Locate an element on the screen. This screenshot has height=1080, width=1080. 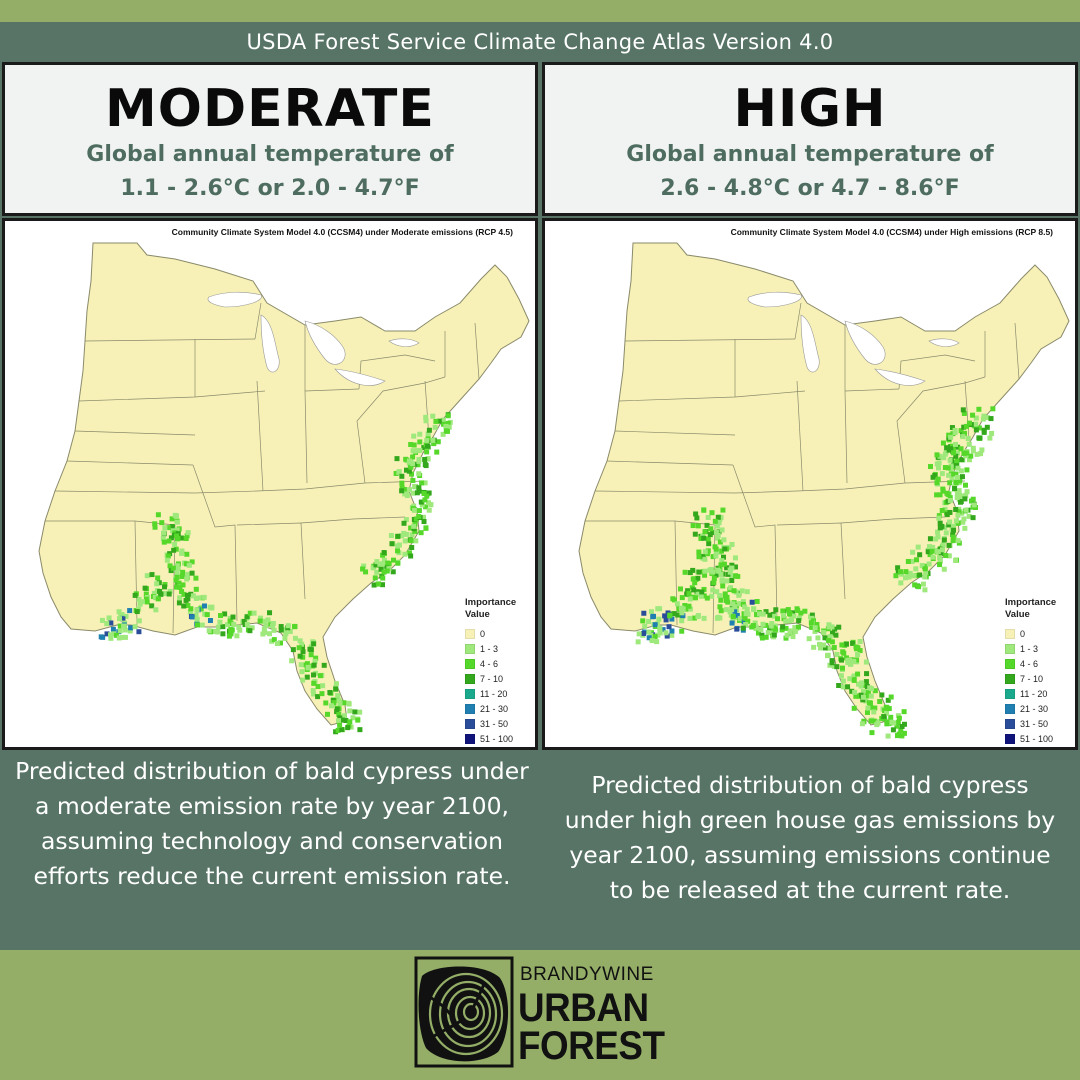
legend-label: 1 - 3 is located at coordinates (1029, 648).